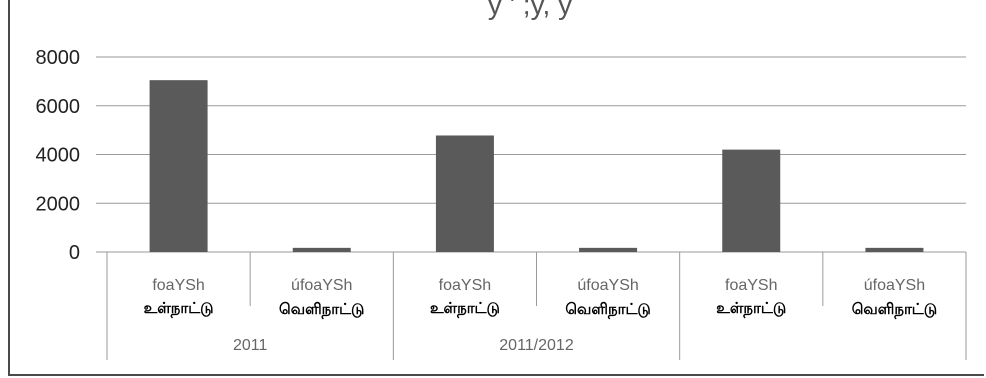 The image size is (986, 378). I want to click on y-tick-label: 4000, so click(58, 156).